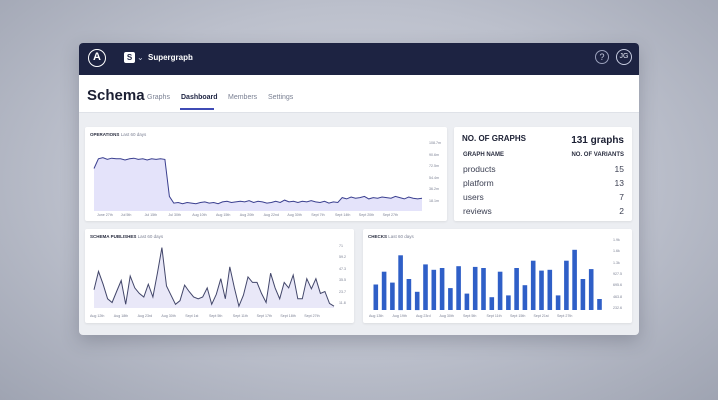 This screenshot has width=718, height=400. I want to click on y-tick-label: 1.9k, so click(616, 240).